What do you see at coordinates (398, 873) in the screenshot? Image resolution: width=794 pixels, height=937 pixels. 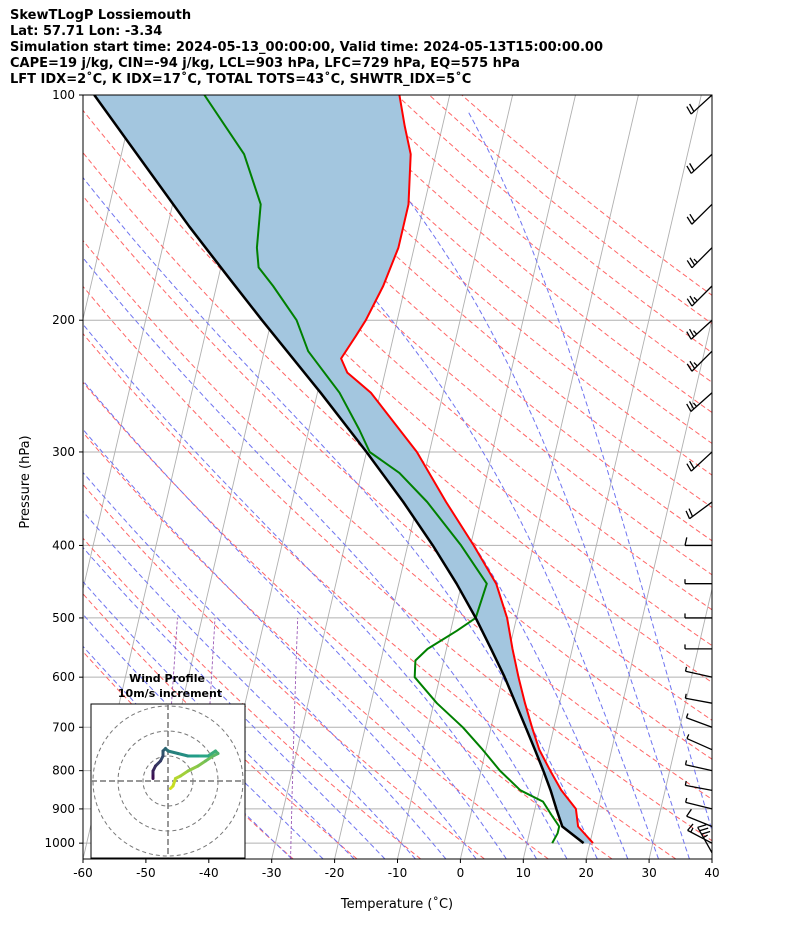 I see `x-tick-label: -10` at bounding box center [398, 873].